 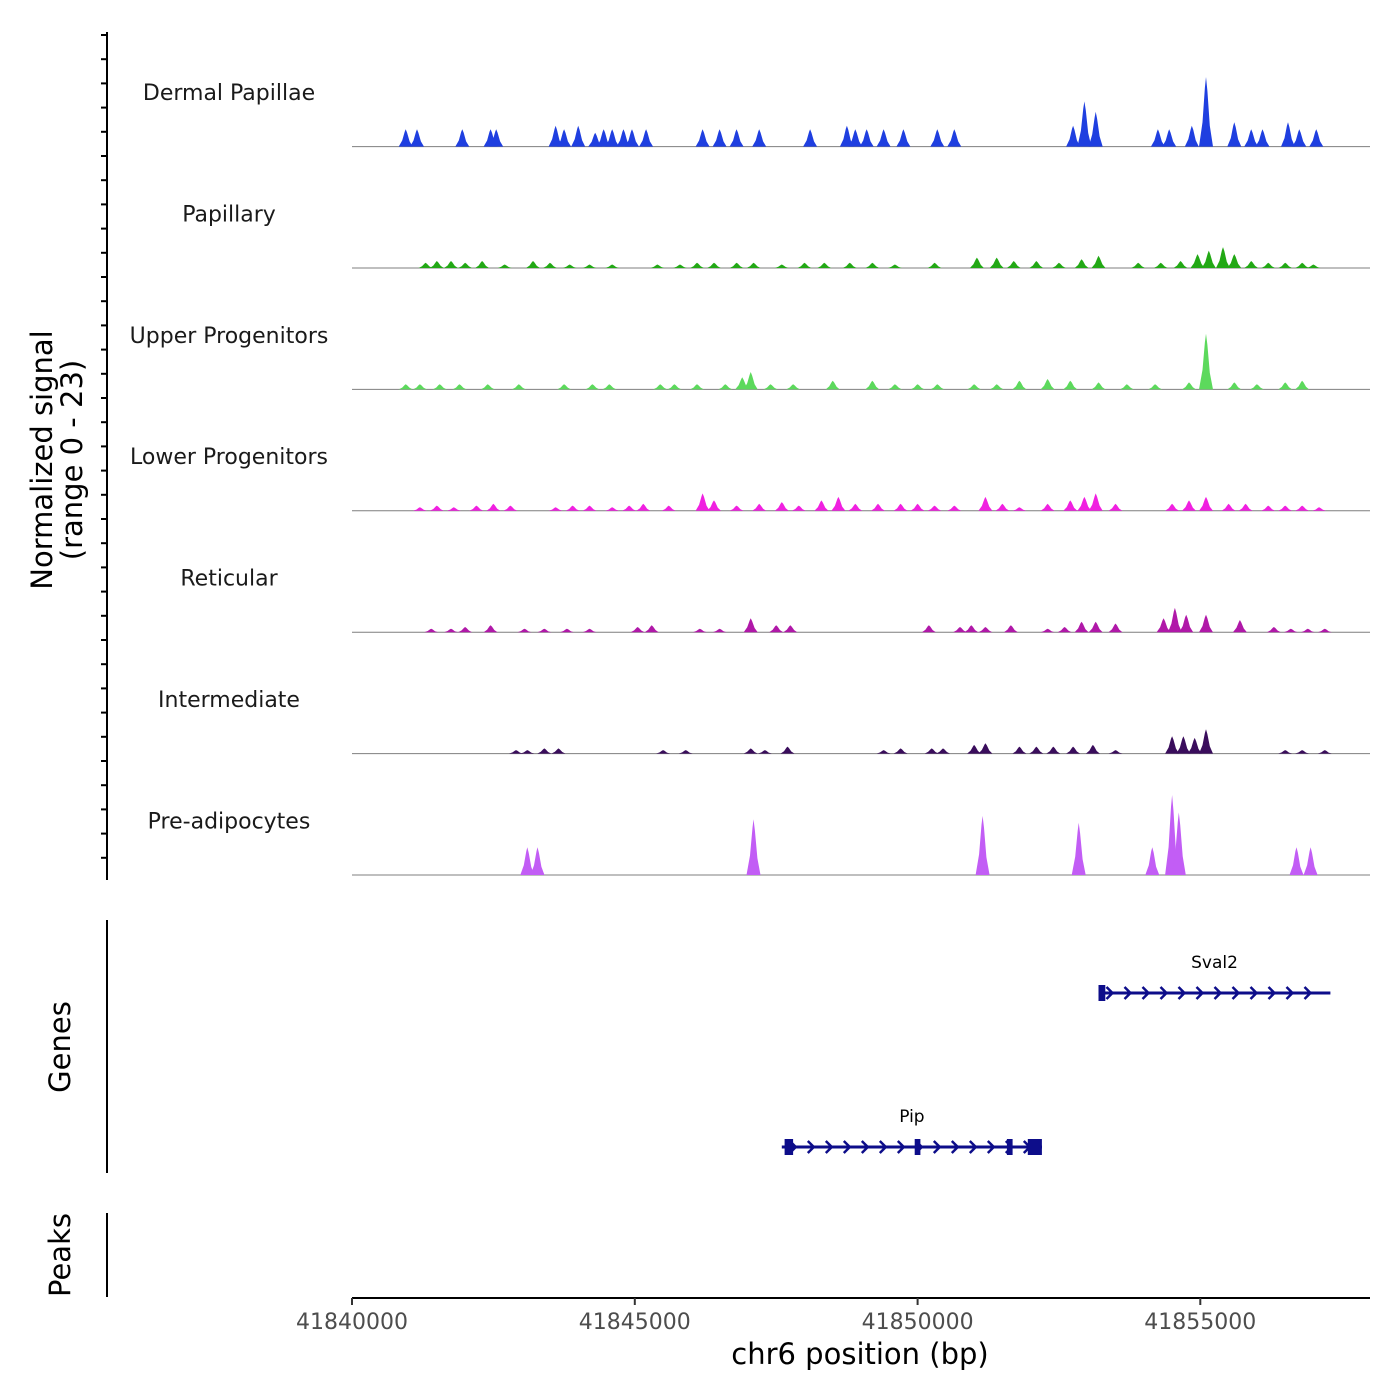 I want to click on track-pre-adipocytes: Pre-adipocytes, so click(x=759, y=835).